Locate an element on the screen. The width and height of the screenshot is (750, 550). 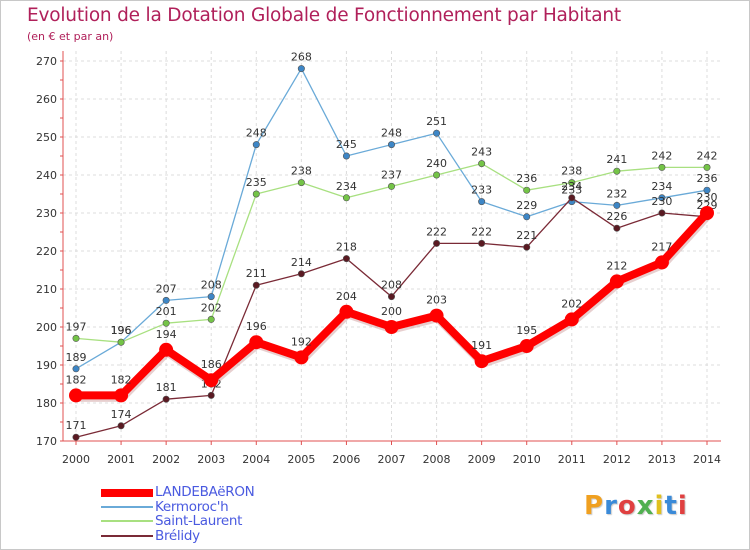
data-label: 268 is located at coordinates (301, 57).